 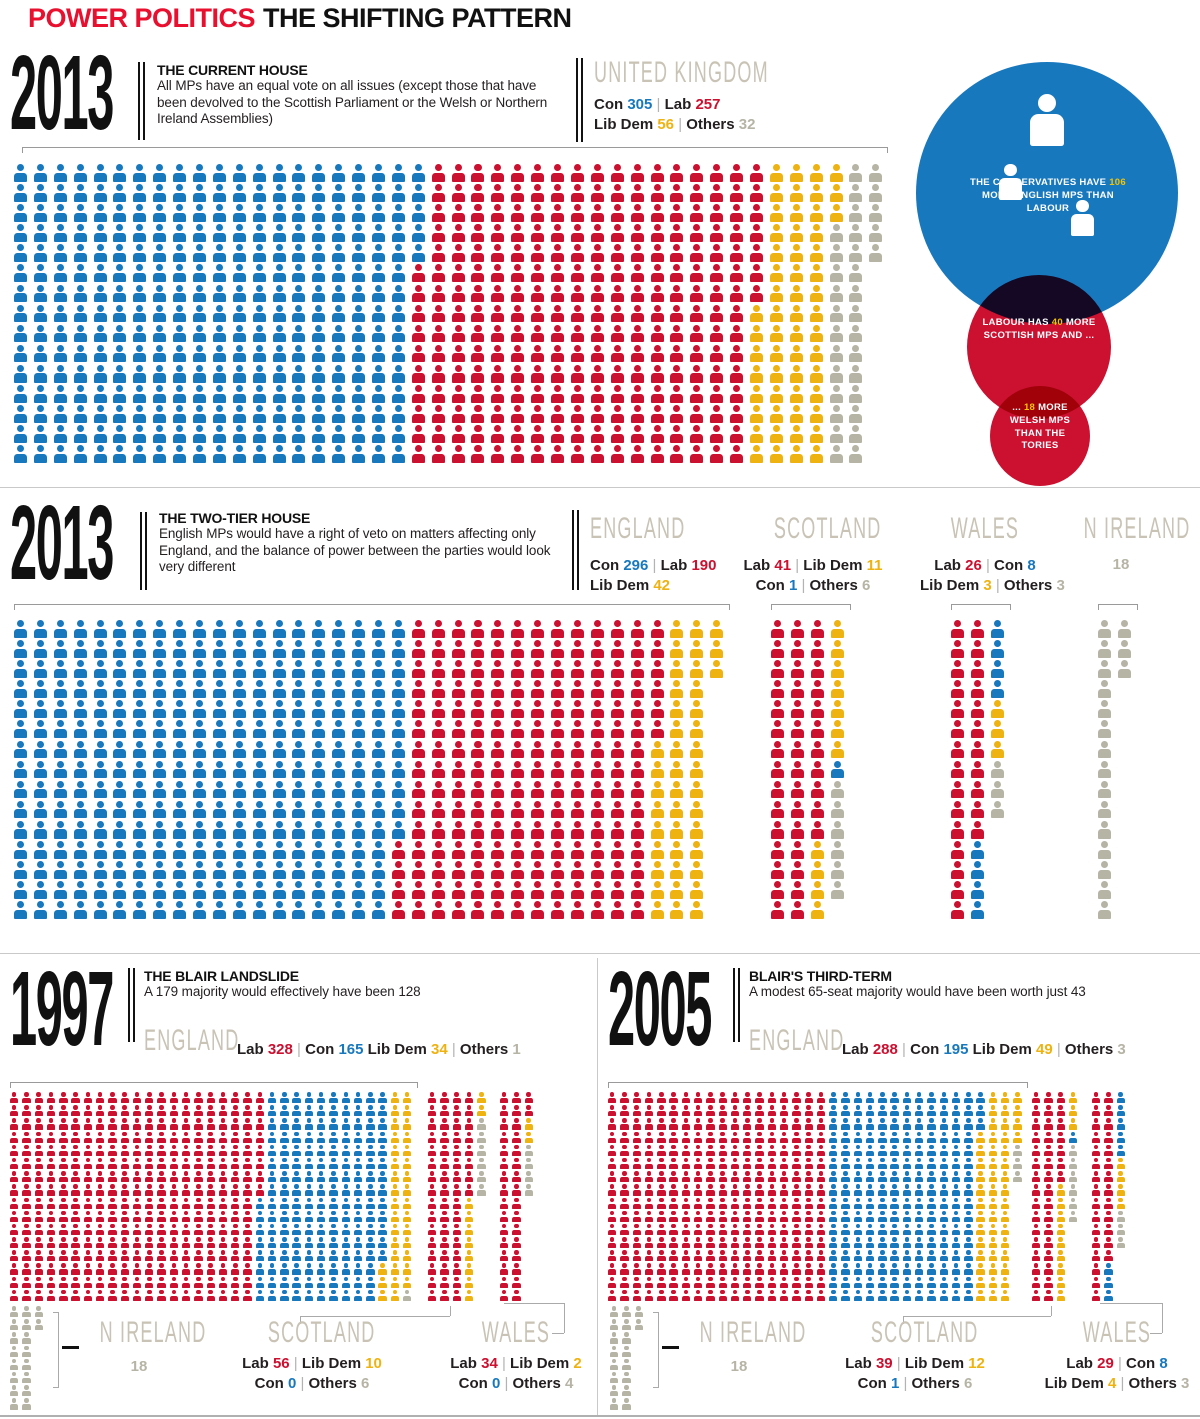 I want to click on pictogram-scotland-1997, so click(x=458, y=1197).